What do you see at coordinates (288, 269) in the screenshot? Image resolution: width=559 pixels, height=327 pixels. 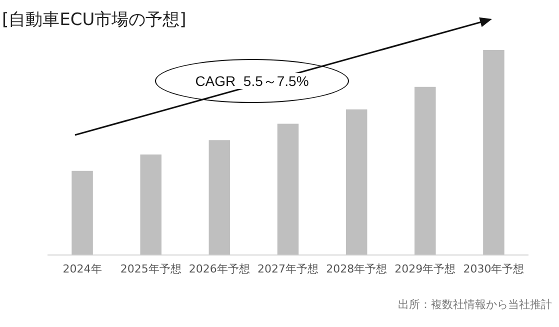 I see `x-tick-label: 2027年予想` at bounding box center [288, 269].